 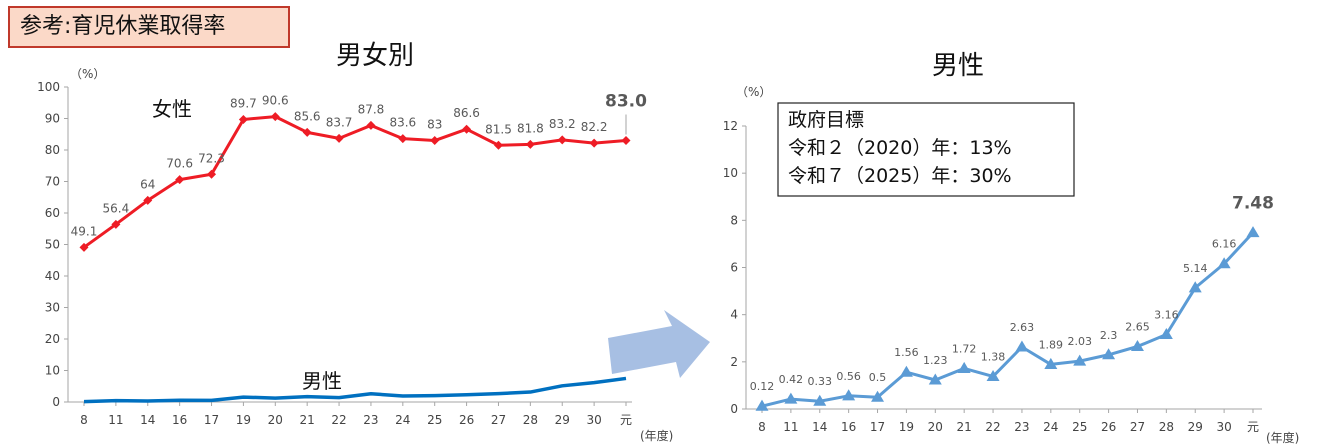 I want to click on y-tick-label: 30, so click(x=52, y=308).